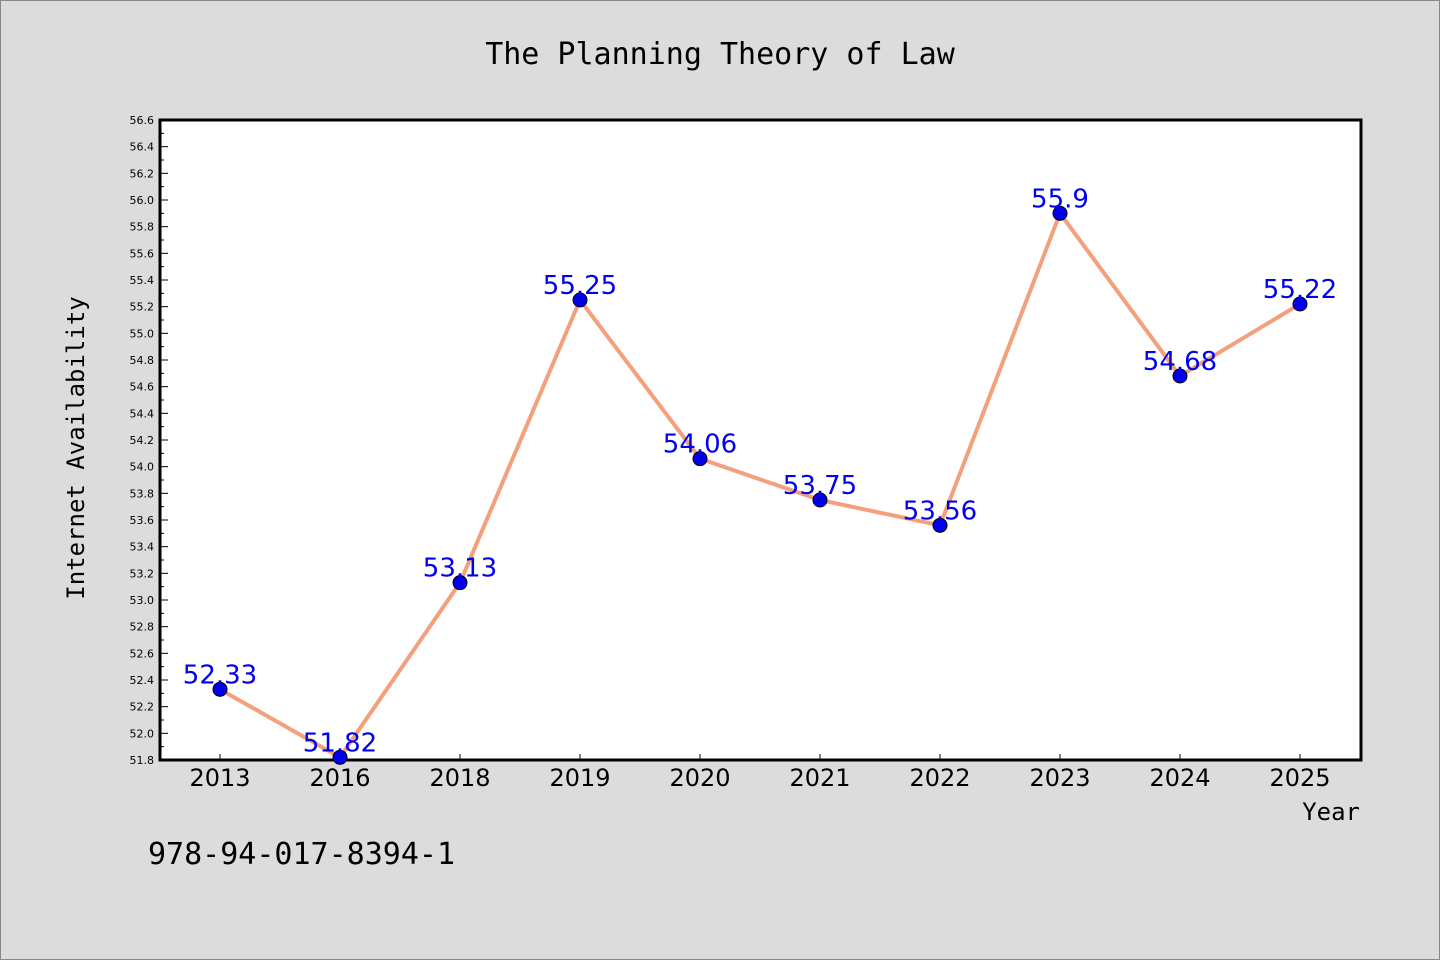 The image size is (1440, 960). What do you see at coordinates (219, 778) in the screenshot?
I see `x-tick-label: 2013` at bounding box center [219, 778].